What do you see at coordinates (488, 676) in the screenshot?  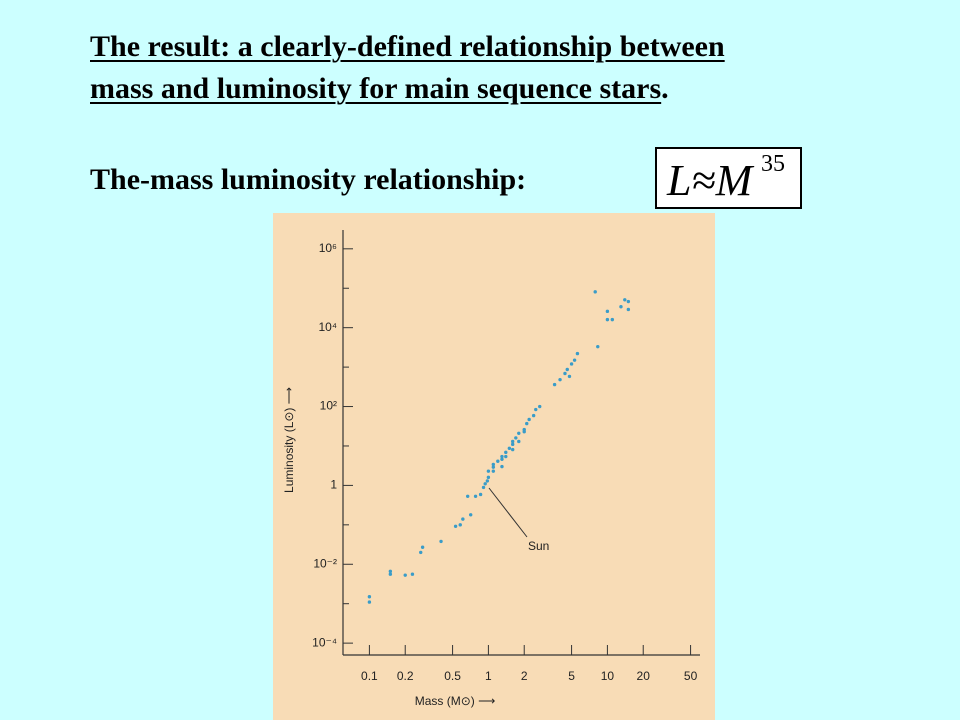 I see `x-tick-label: 1` at bounding box center [488, 676].